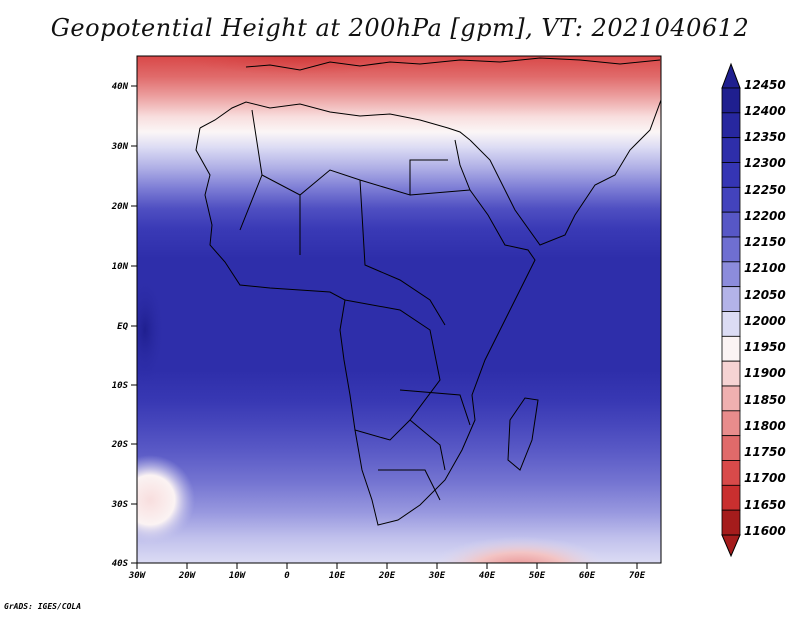  I want to click on lat-label: 40N, so click(120, 87).